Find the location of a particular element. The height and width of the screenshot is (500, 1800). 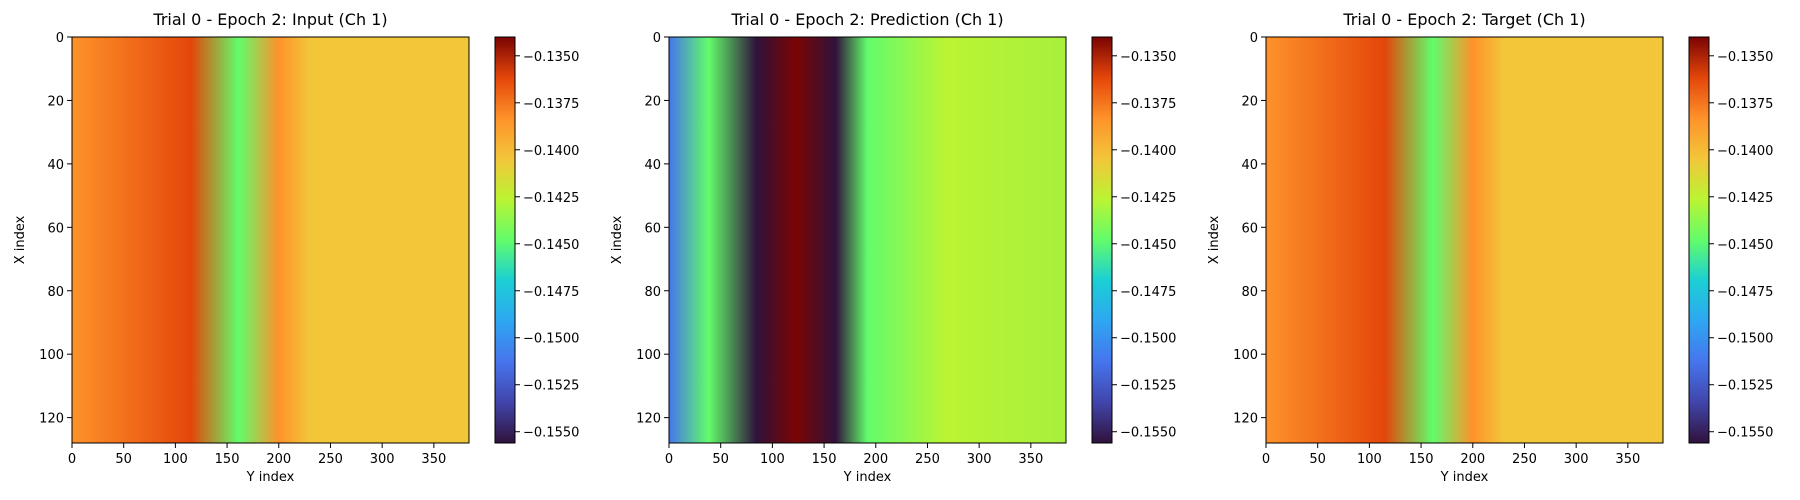

panel-title: Trial 0 - Epoch 2: Input (Ch 1) is located at coordinates (269, 19).